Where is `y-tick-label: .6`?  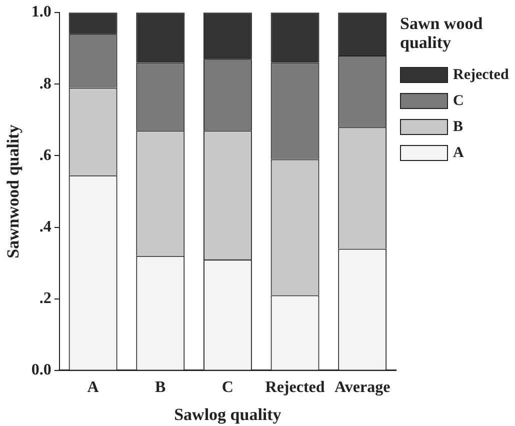
y-tick-label: .6 is located at coordinates (45, 155).